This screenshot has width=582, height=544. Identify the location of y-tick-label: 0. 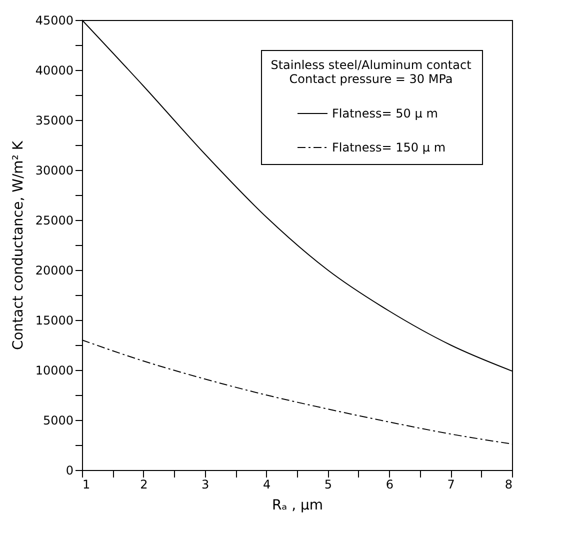
(70, 471).